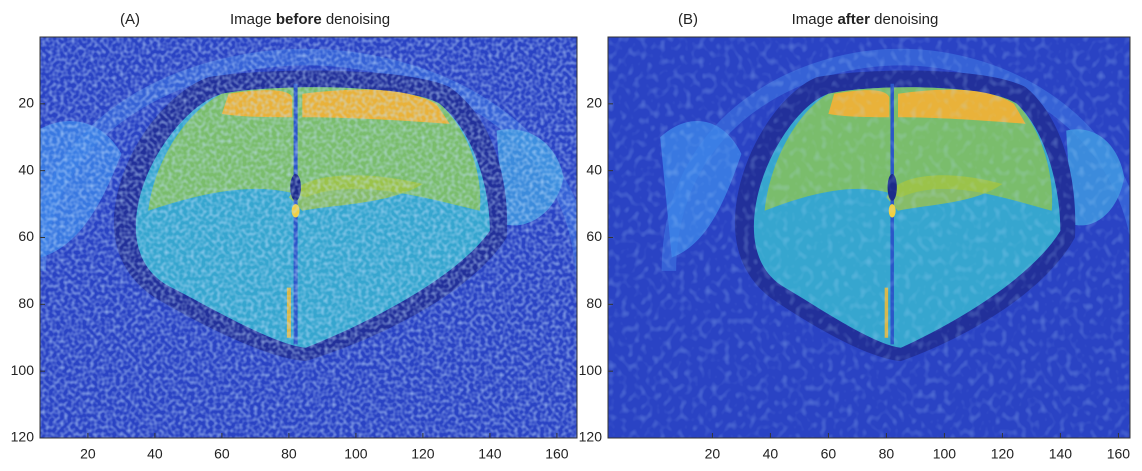  I want to click on panel-title: Image after denoising, so click(865, 19).